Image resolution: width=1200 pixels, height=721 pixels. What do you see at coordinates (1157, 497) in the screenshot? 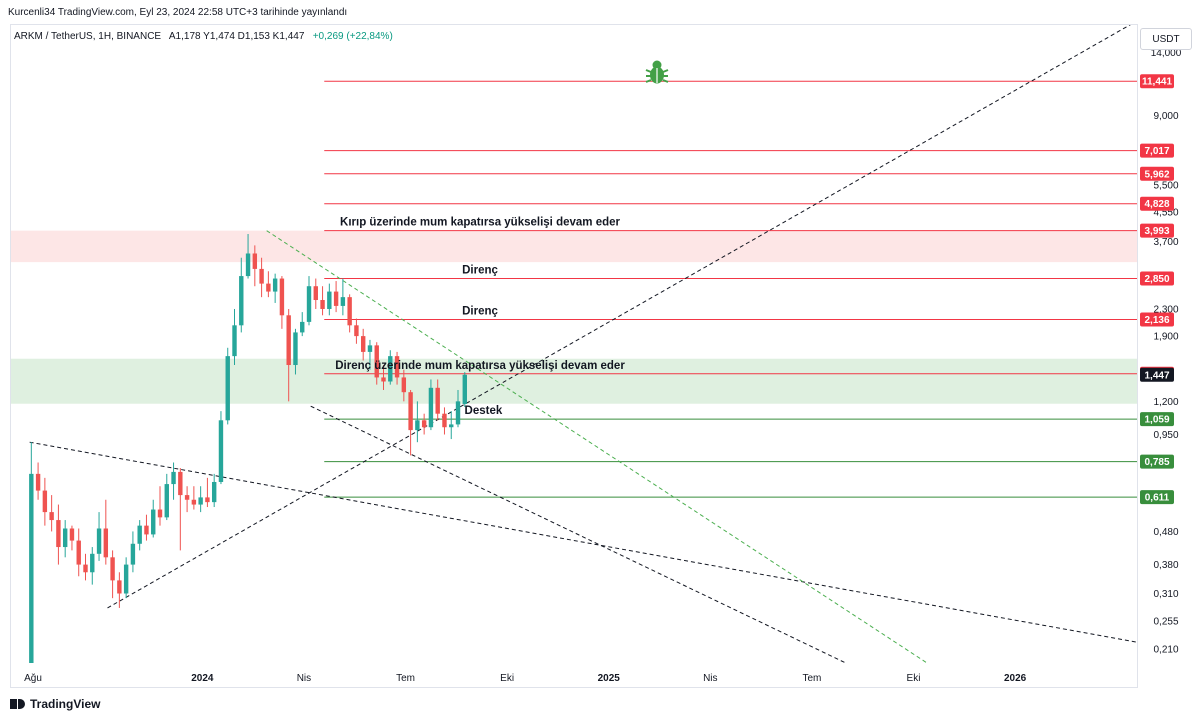
I see `support-price-tag: 0,611` at bounding box center [1157, 497].